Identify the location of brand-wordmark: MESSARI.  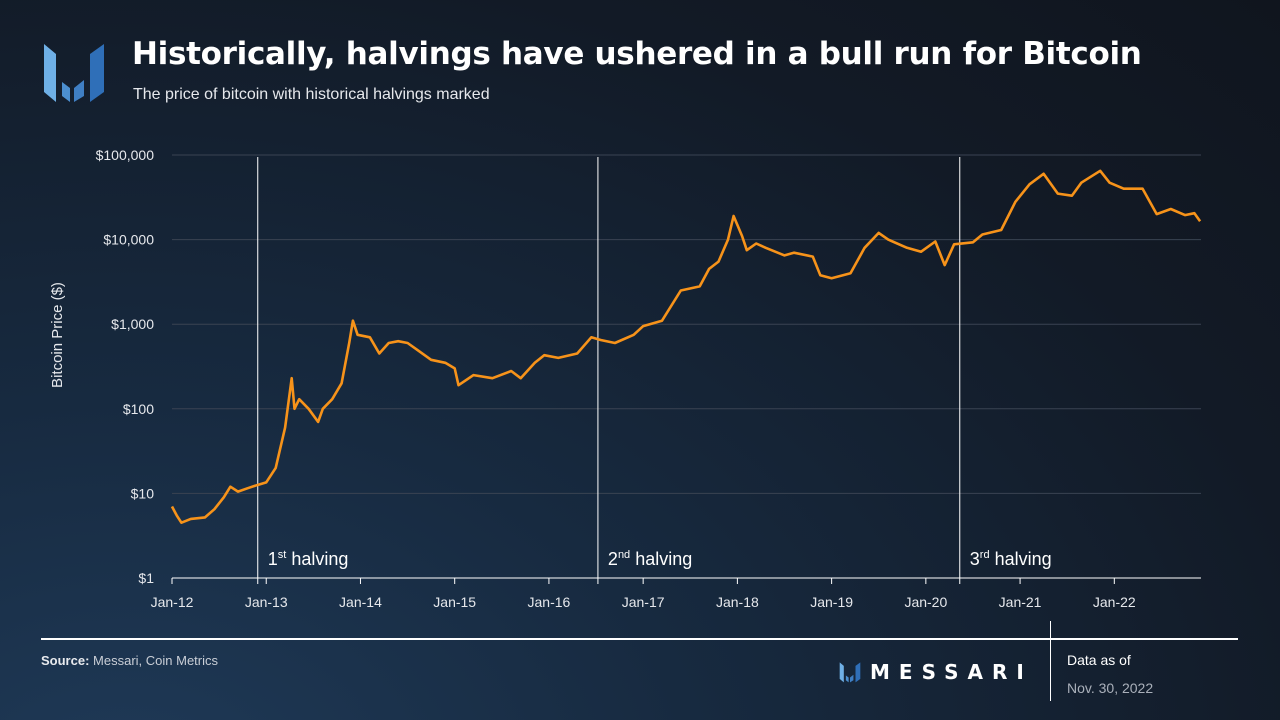
(951, 672).